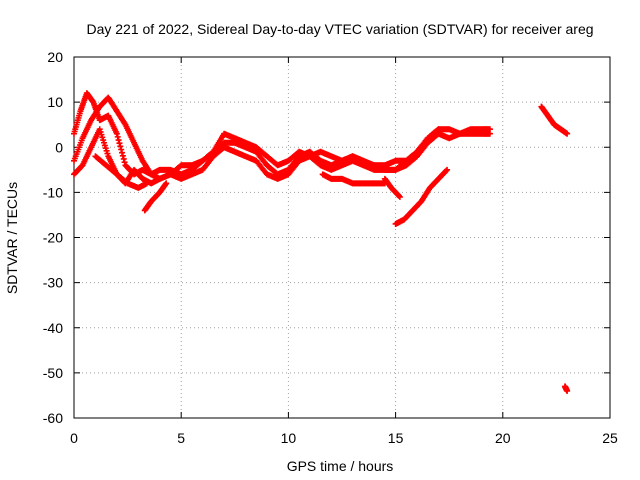  What do you see at coordinates (353, 179) in the screenshot?
I see `series-track-f` at bounding box center [353, 179].